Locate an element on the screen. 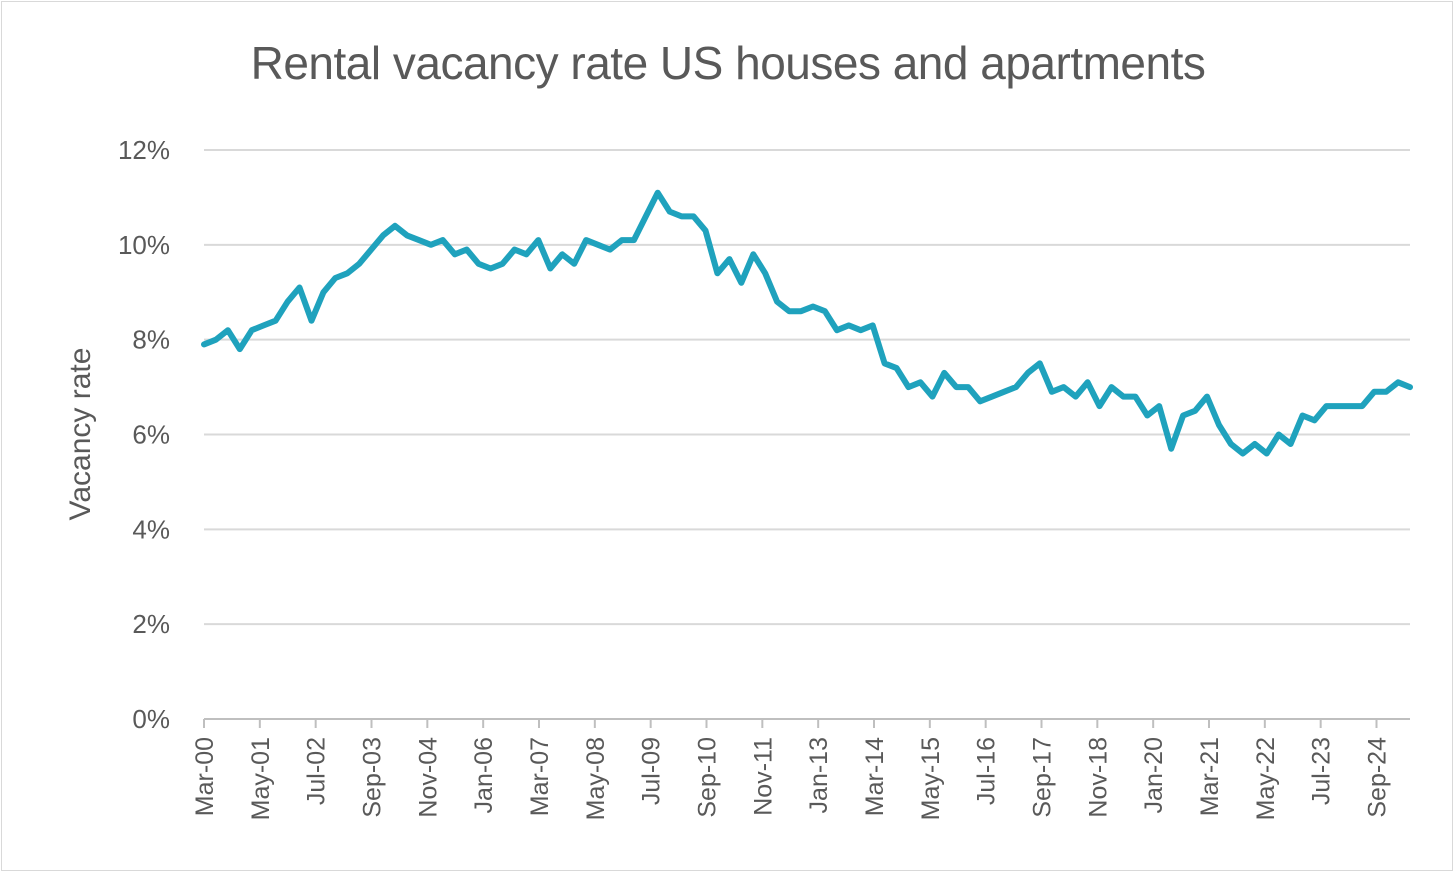 The height and width of the screenshot is (874, 1456). x-tick-label: Sep-10 is located at coordinates (708, 777).